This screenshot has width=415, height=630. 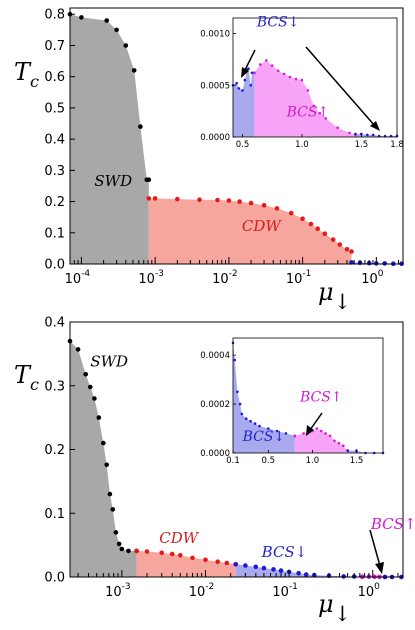 What do you see at coordinates (151, 278) in the screenshot?
I see `top-x-tick-label: 10⁻³` at bounding box center [151, 278].